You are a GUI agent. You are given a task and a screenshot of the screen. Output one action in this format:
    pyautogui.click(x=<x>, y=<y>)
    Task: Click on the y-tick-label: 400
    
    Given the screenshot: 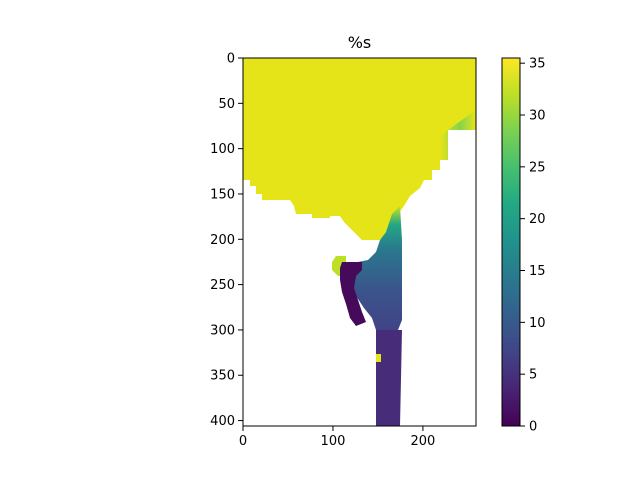 What is the action you would take?
    pyautogui.click(x=222, y=421)
    